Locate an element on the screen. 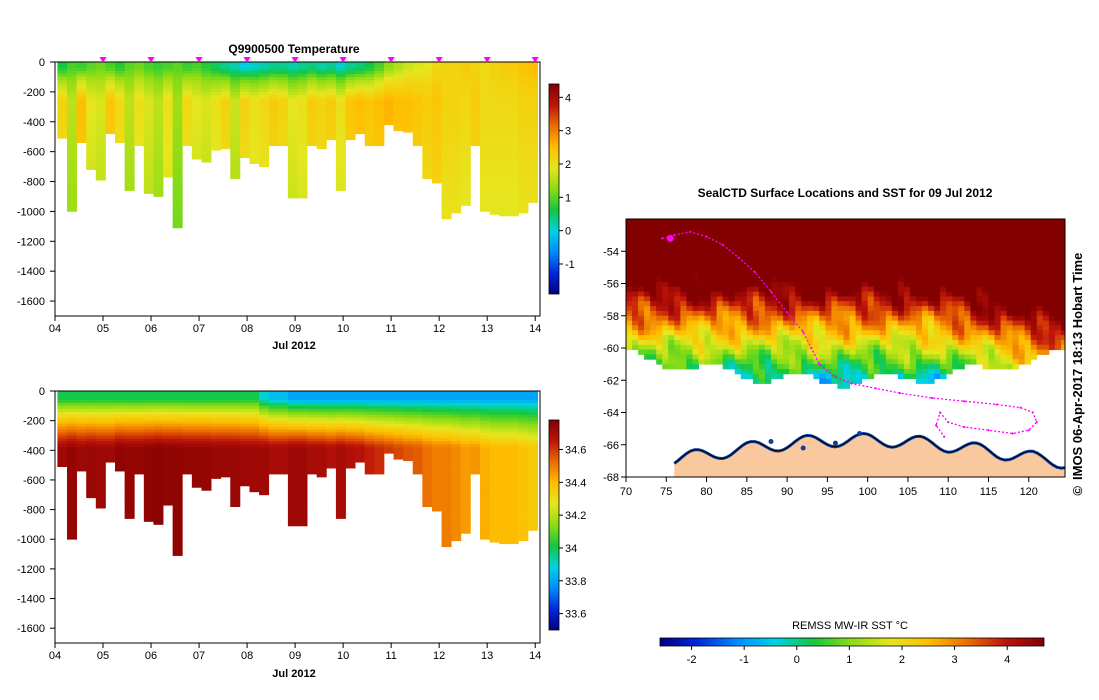 The image size is (1099, 700). y-tick-label: 0 is located at coordinates (42, 392).